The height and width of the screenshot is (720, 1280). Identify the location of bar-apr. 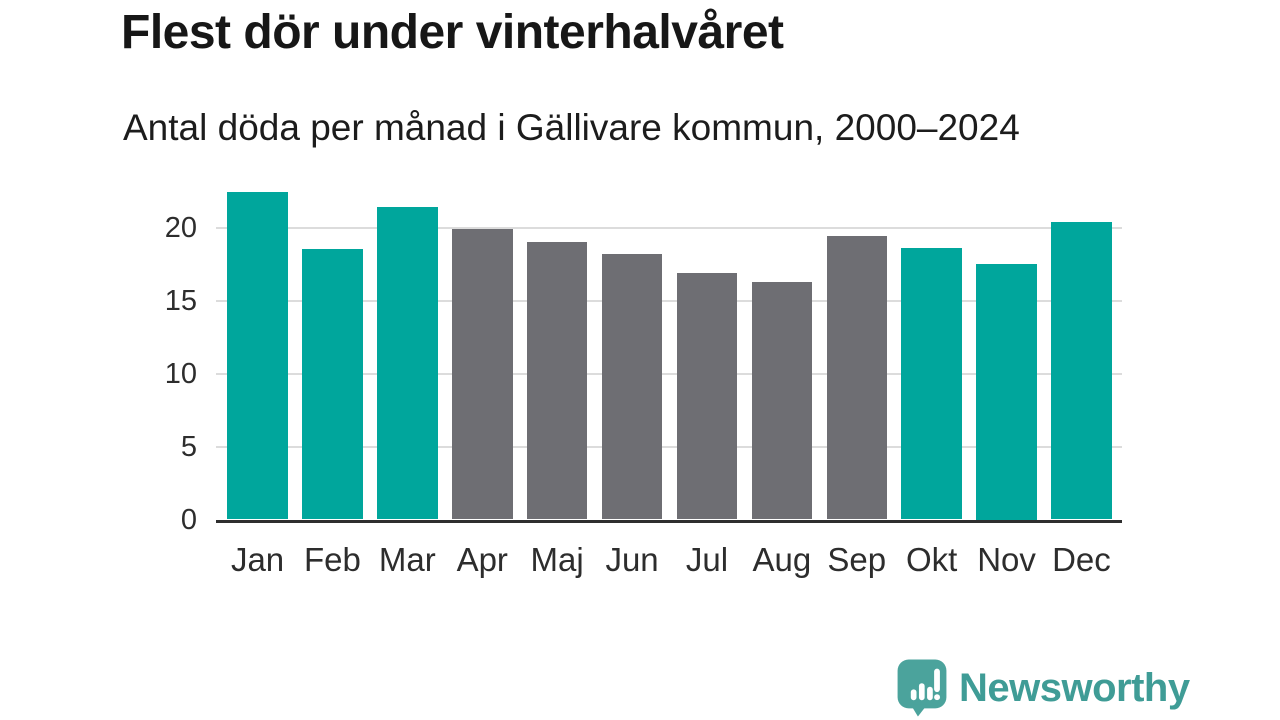
(482, 374).